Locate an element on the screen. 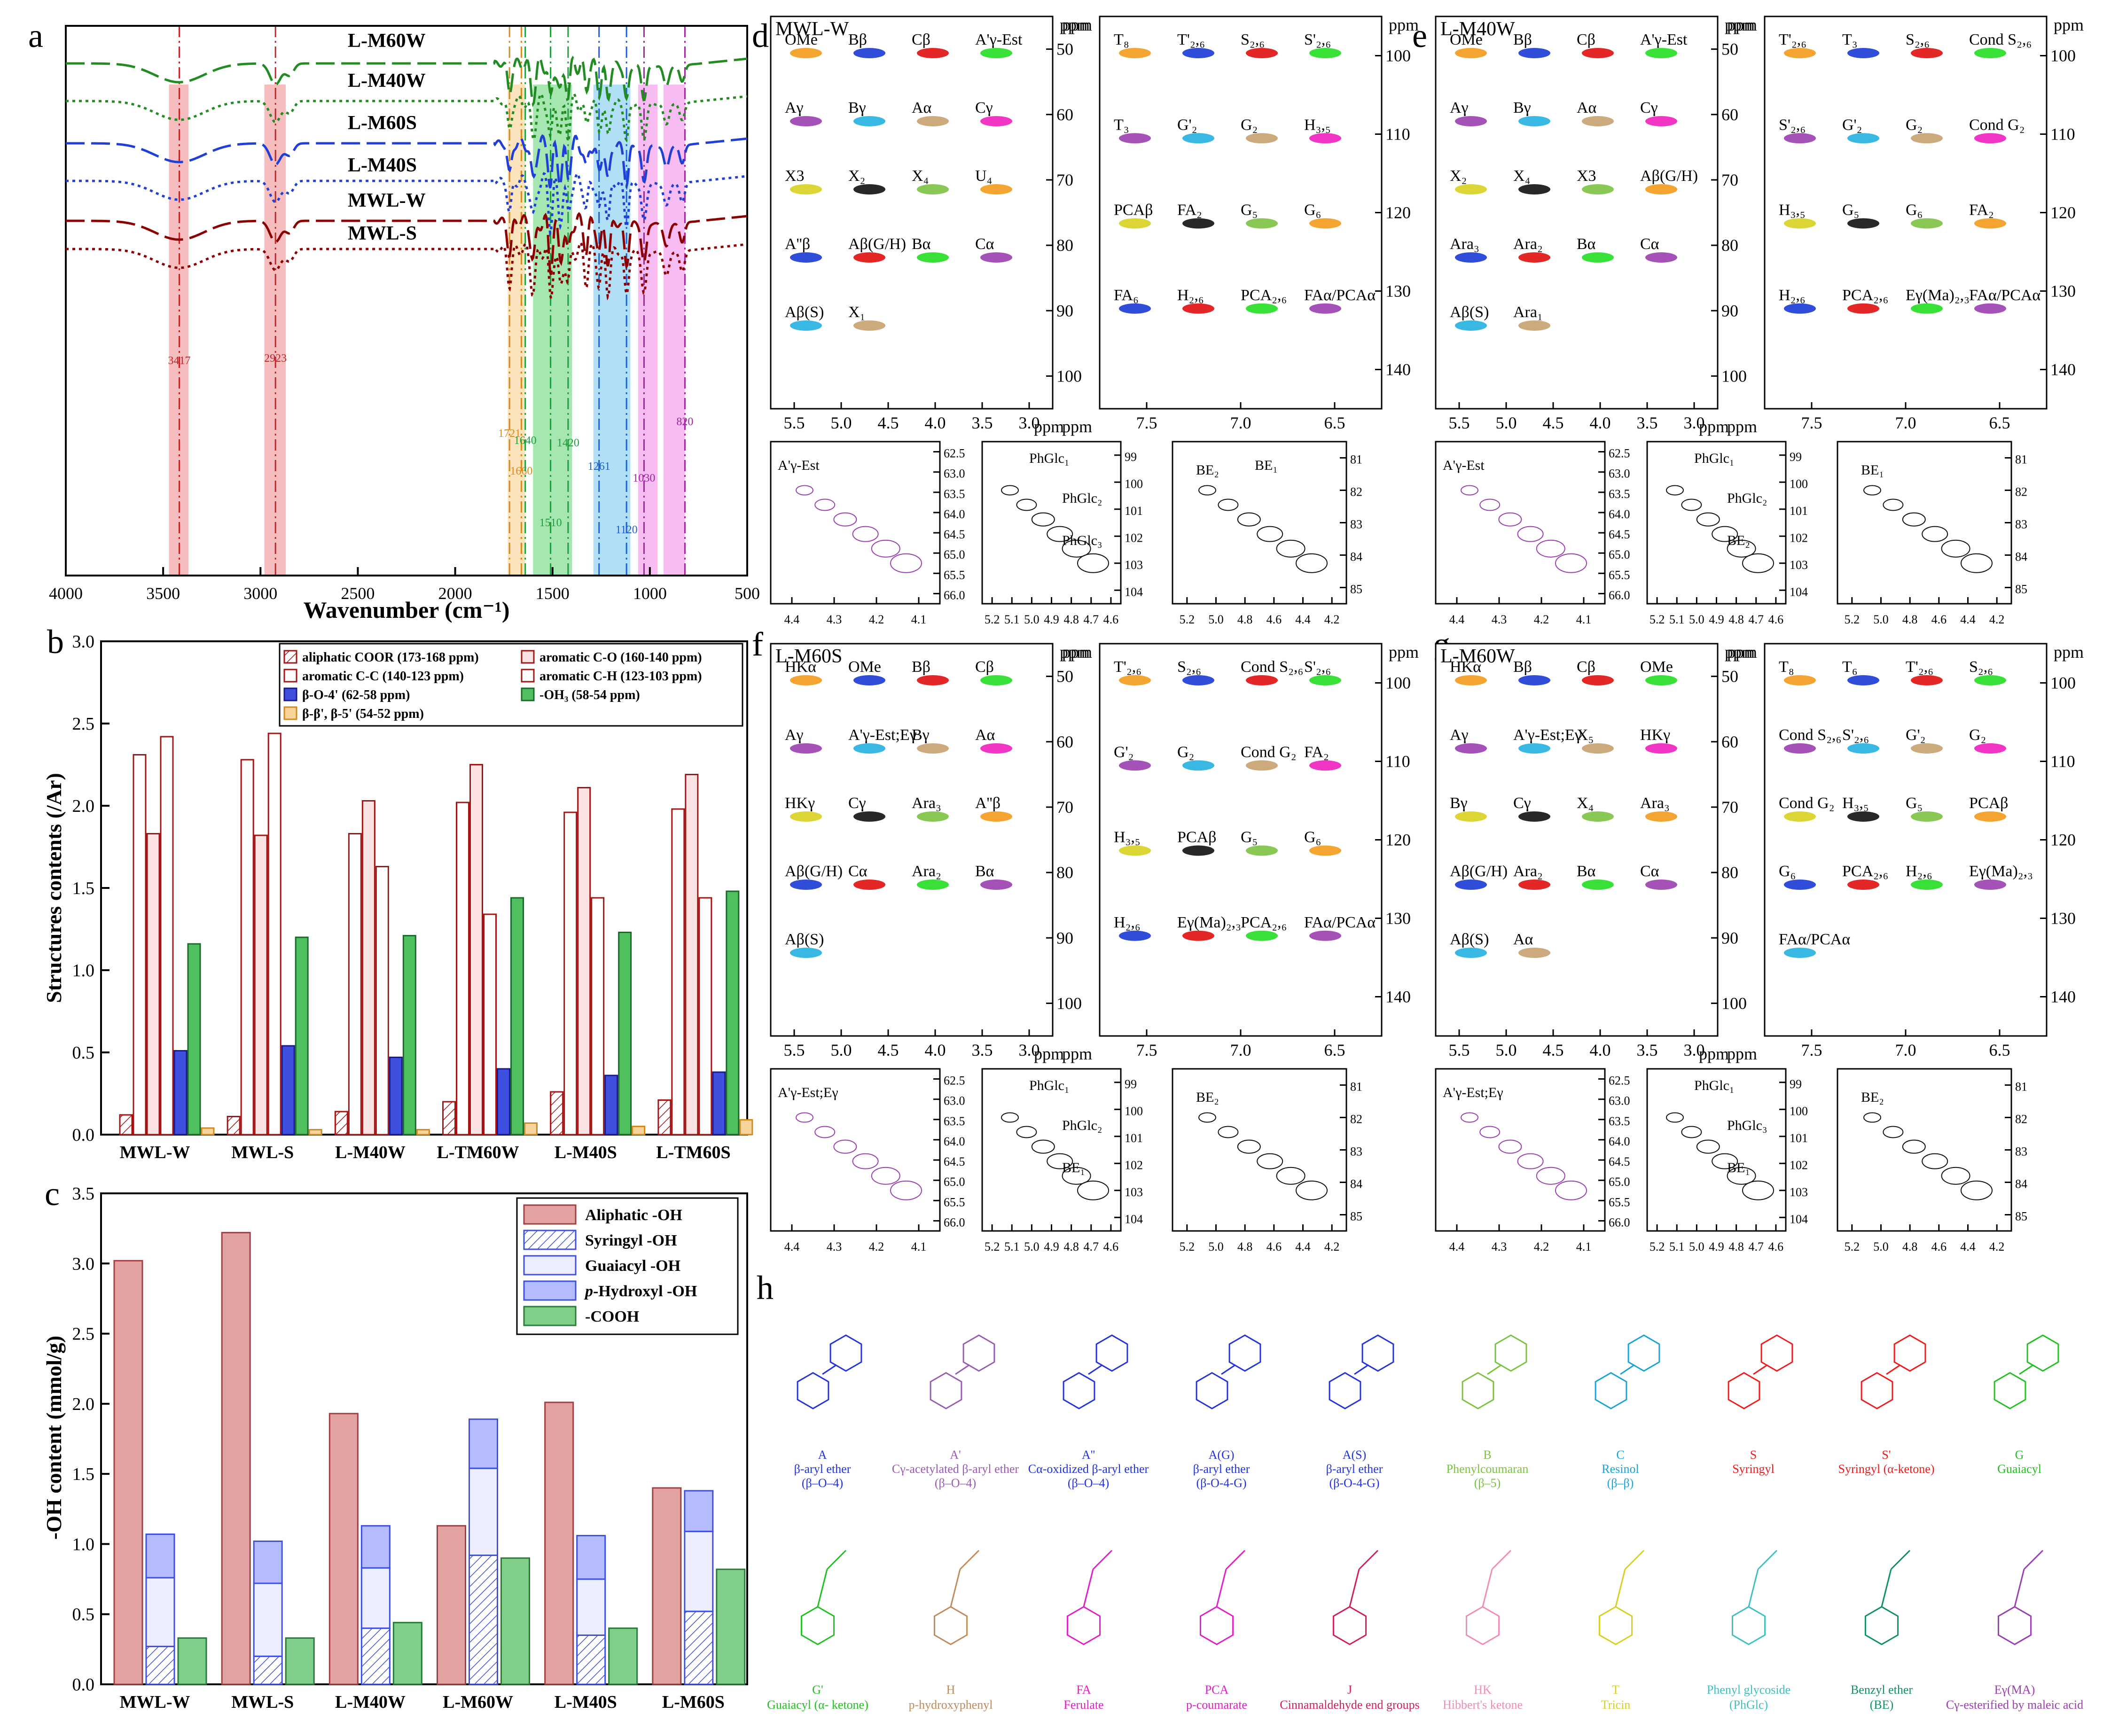 This screenshot has height=1736, width=2103. nmr-peak-label: FAα/PCAα is located at coordinates (1814, 939).